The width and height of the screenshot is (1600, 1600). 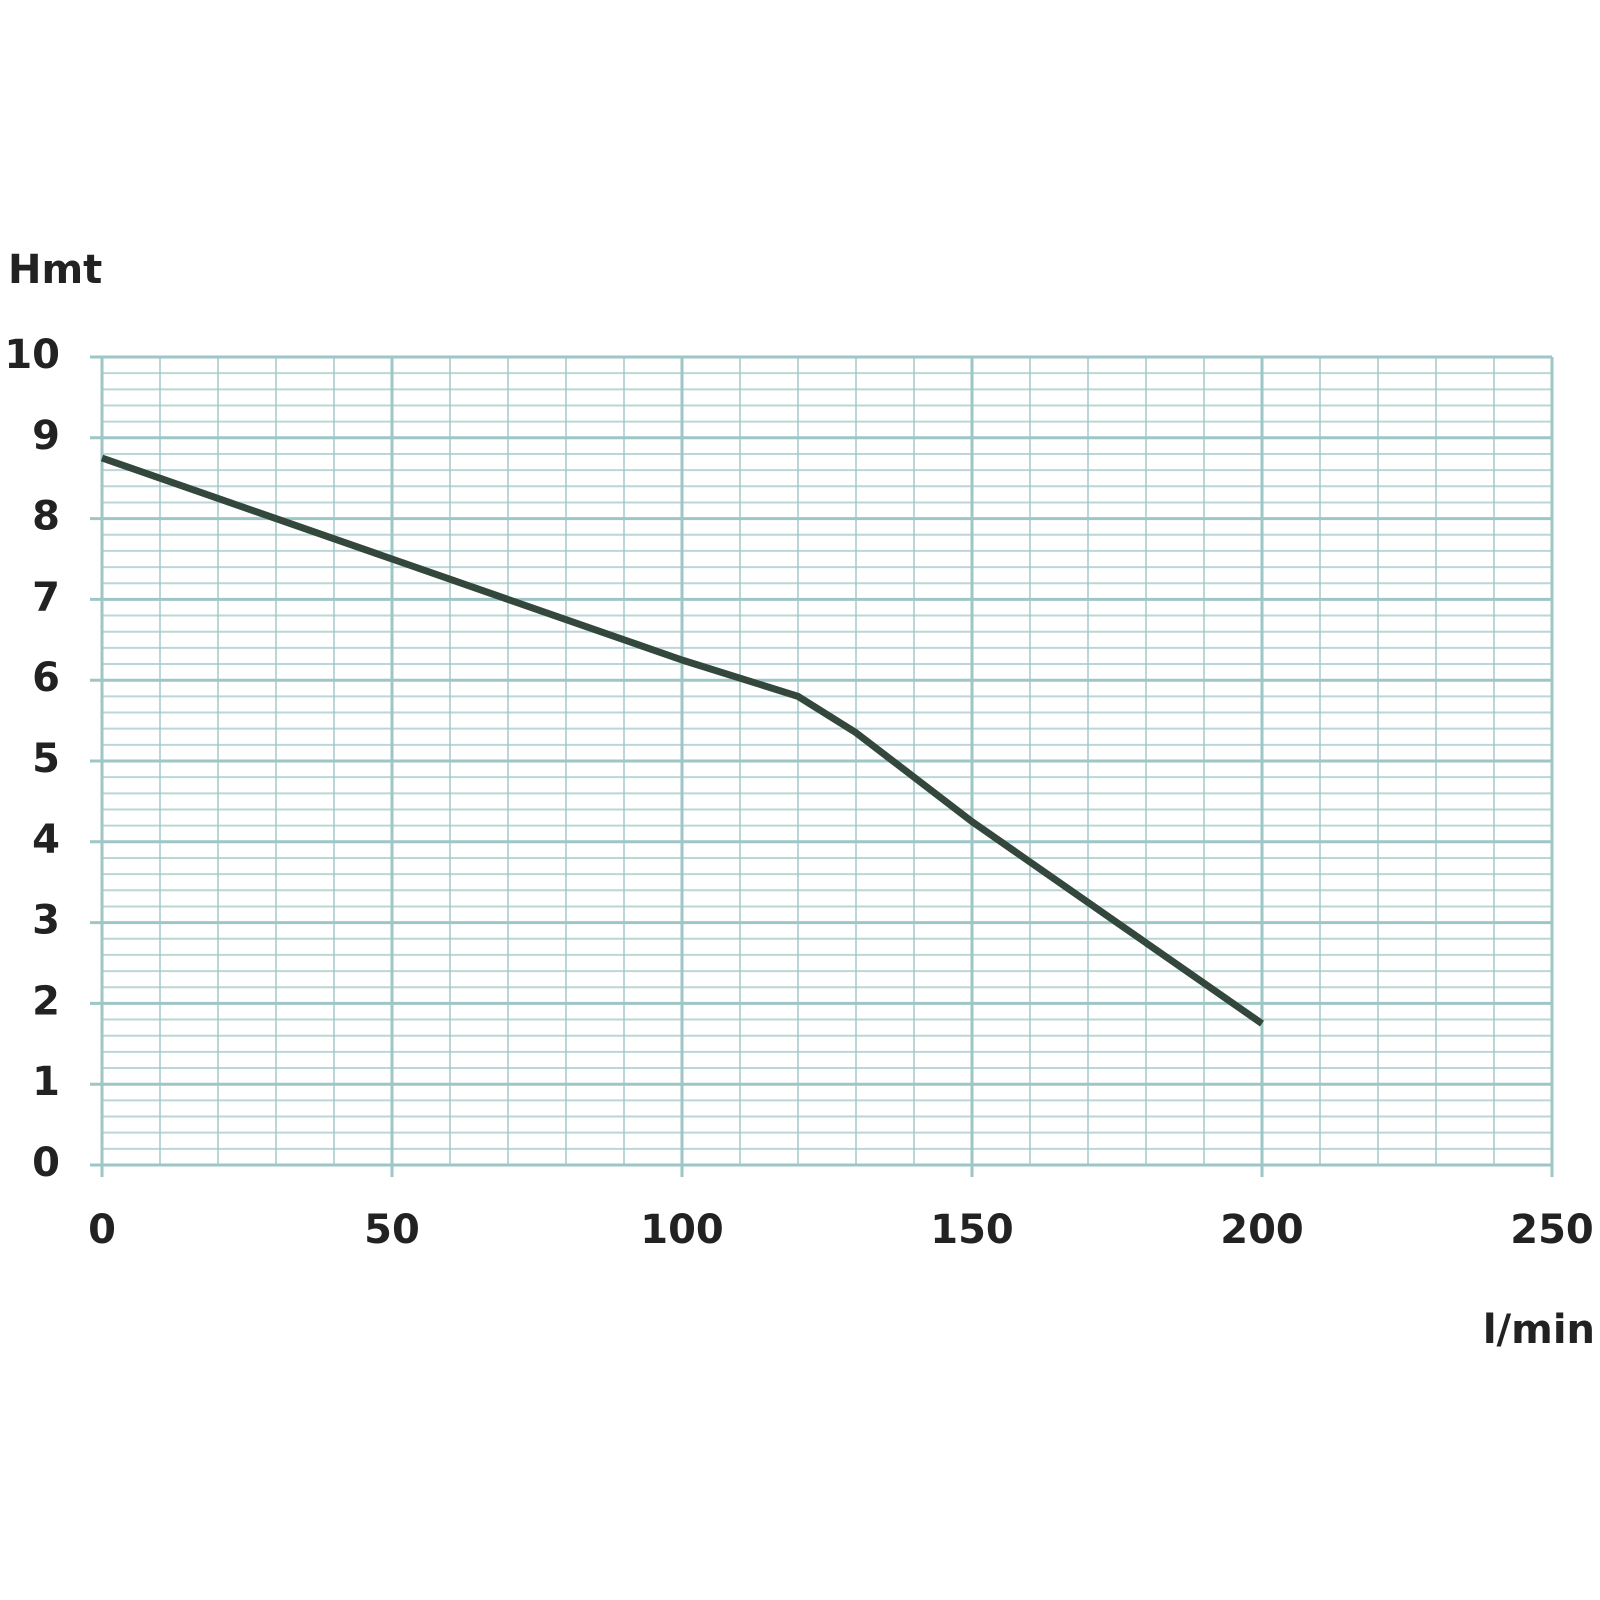 What do you see at coordinates (46, 921) in the screenshot?
I see `y-tick-label: 3` at bounding box center [46, 921].